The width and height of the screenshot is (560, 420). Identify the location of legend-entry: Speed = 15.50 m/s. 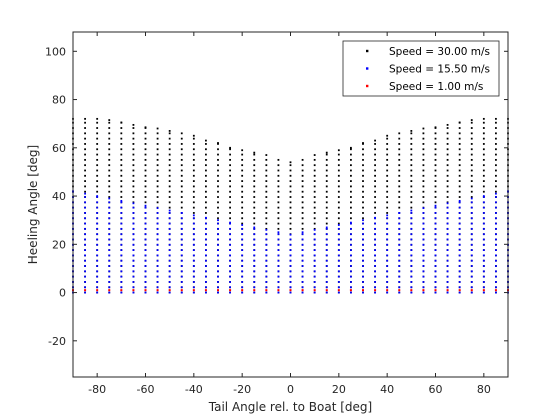
(439, 70).